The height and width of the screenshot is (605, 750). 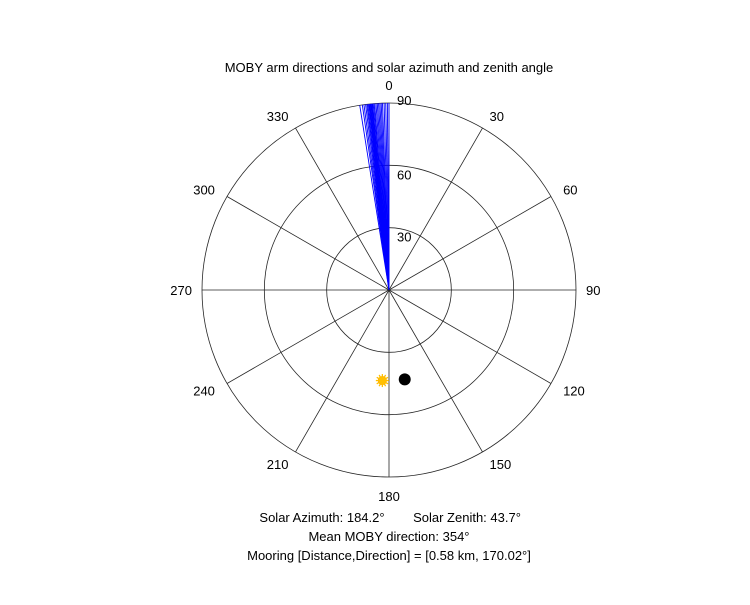 I want to click on sun-icon, so click(x=382, y=381).